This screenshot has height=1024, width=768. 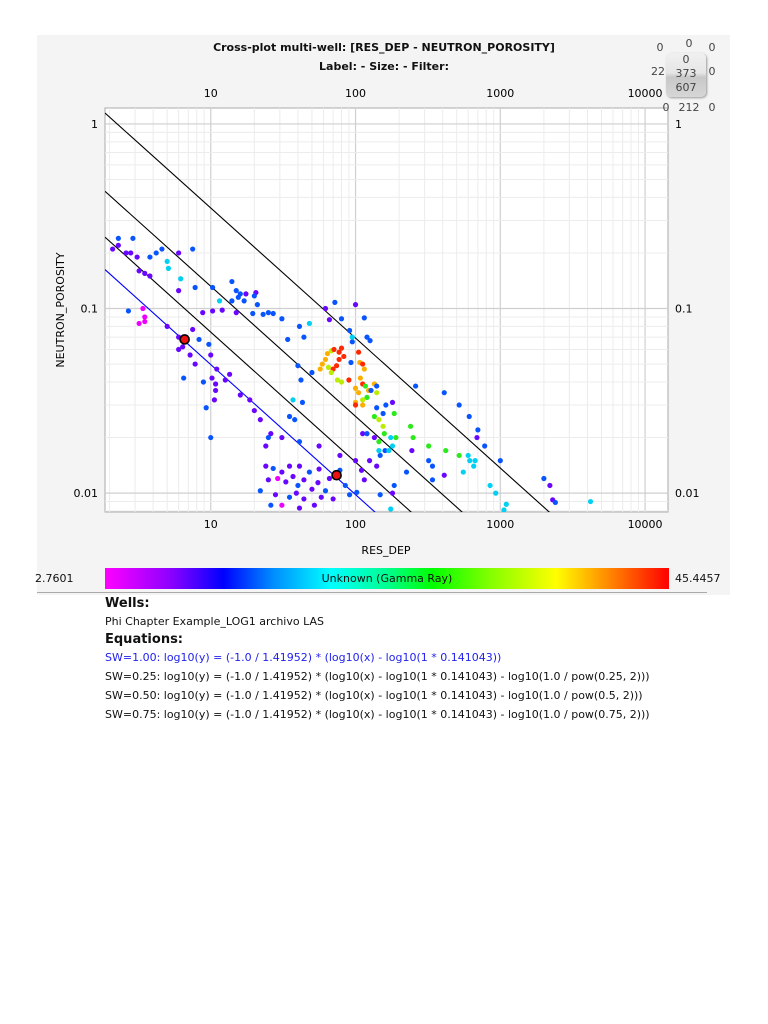 What do you see at coordinates (500, 524) in the screenshot?
I see `x-tick-label: 1000` at bounding box center [500, 524].